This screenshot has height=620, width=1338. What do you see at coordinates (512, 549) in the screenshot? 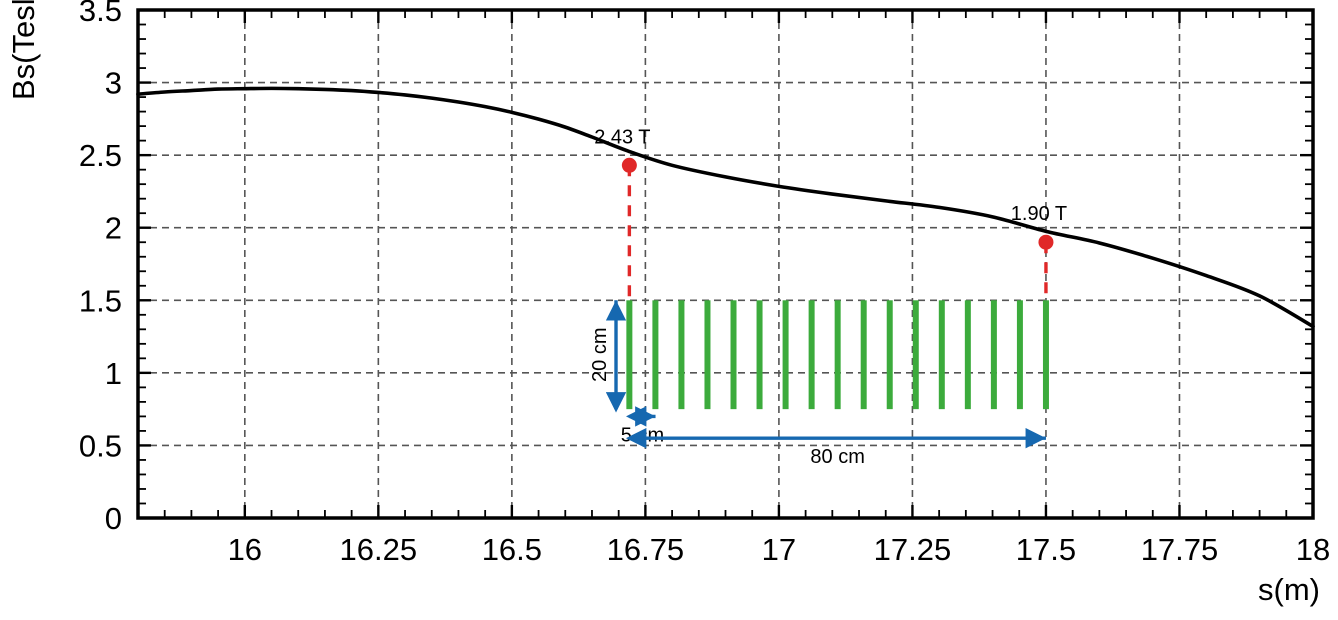
I see `x-tick-label: 16.5` at bounding box center [512, 549].